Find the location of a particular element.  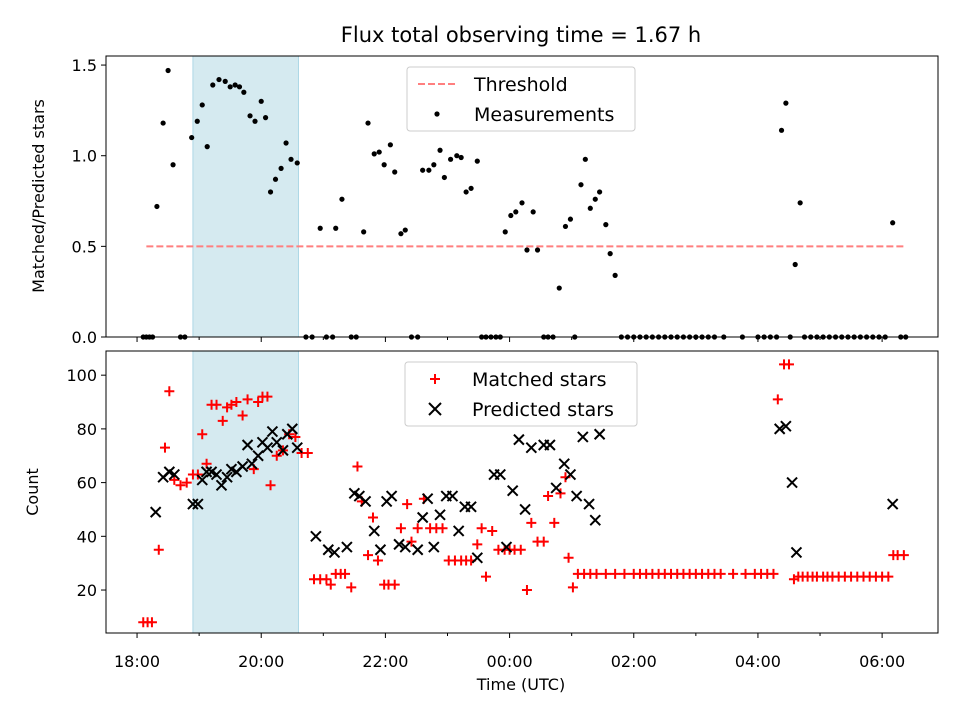

y-tick-label: 40 is located at coordinates (87, 536).